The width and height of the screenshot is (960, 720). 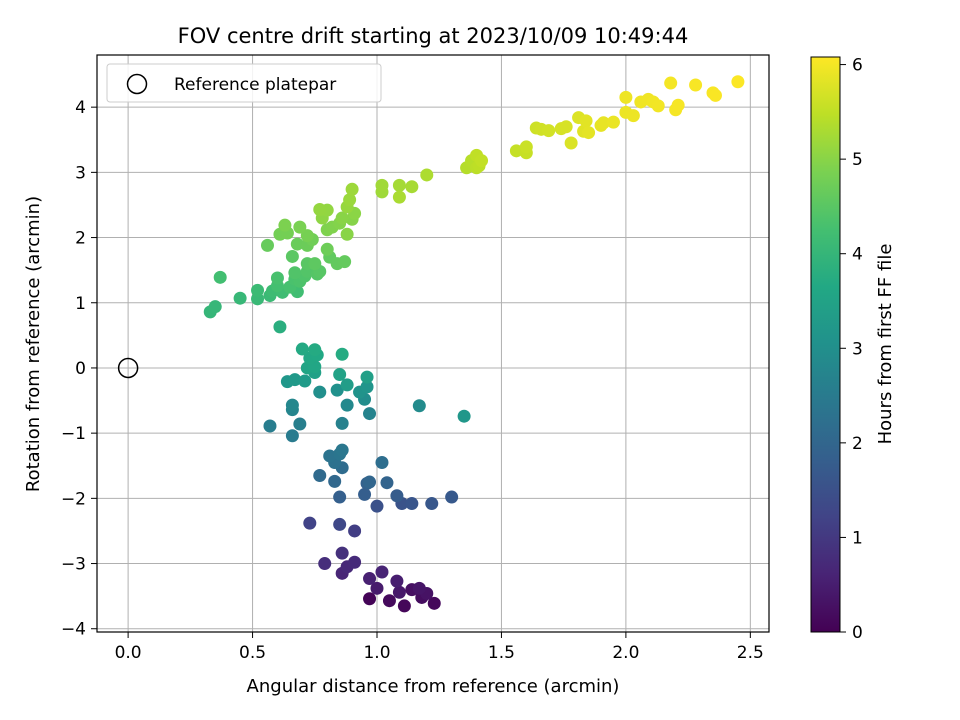 What do you see at coordinates (80, 304) in the screenshot?
I see `y-tick-label: 1` at bounding box center [80, 304].